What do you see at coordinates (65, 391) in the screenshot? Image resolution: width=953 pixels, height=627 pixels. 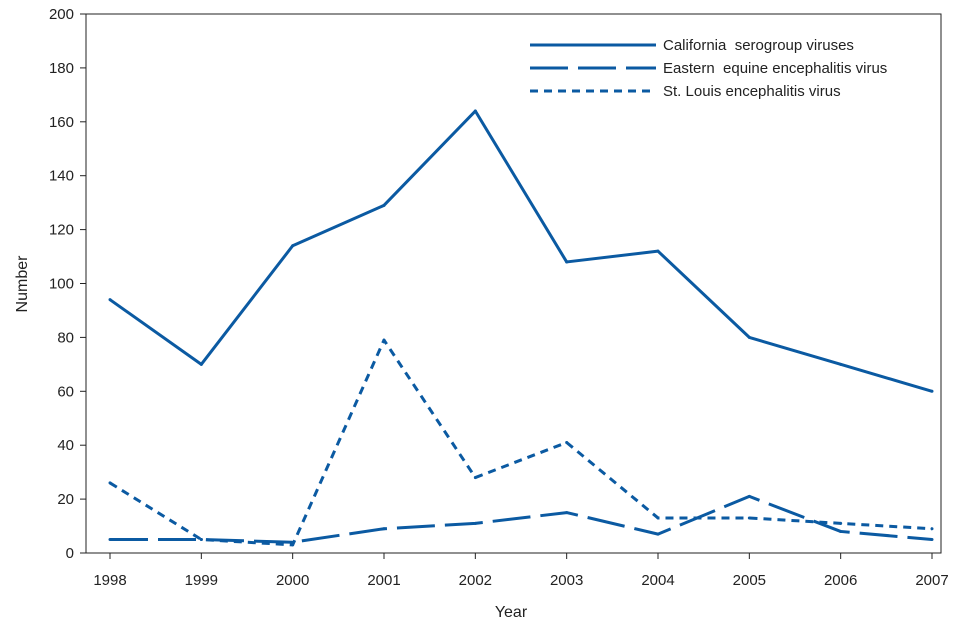 I see `y-tick-label: 60` at bounding box center [65, 391].